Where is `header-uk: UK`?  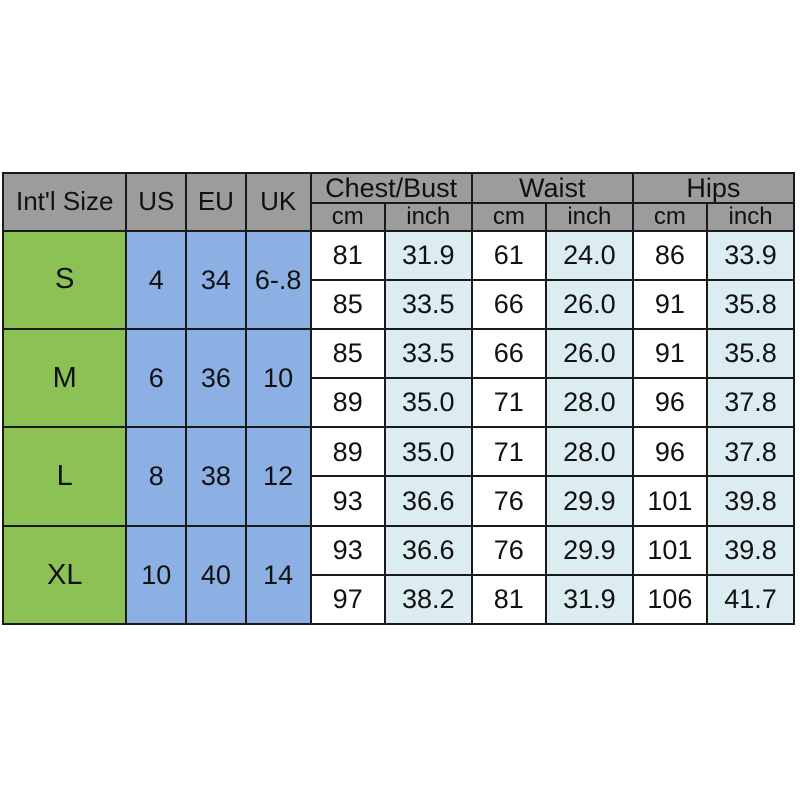
header-uk: UK is located at coordinates (278, 202).